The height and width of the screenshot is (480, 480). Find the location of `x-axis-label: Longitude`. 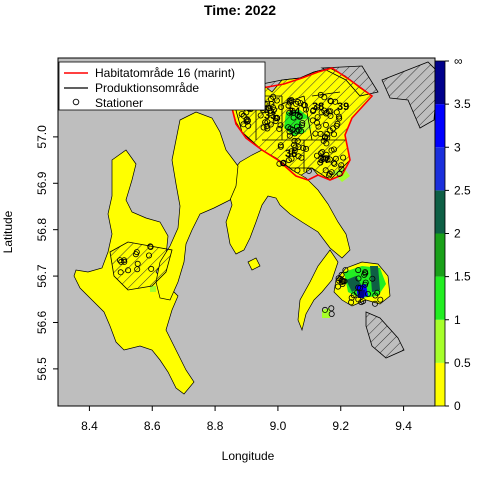

x-axis-label: Longitude is located at coordinates (248, 456).